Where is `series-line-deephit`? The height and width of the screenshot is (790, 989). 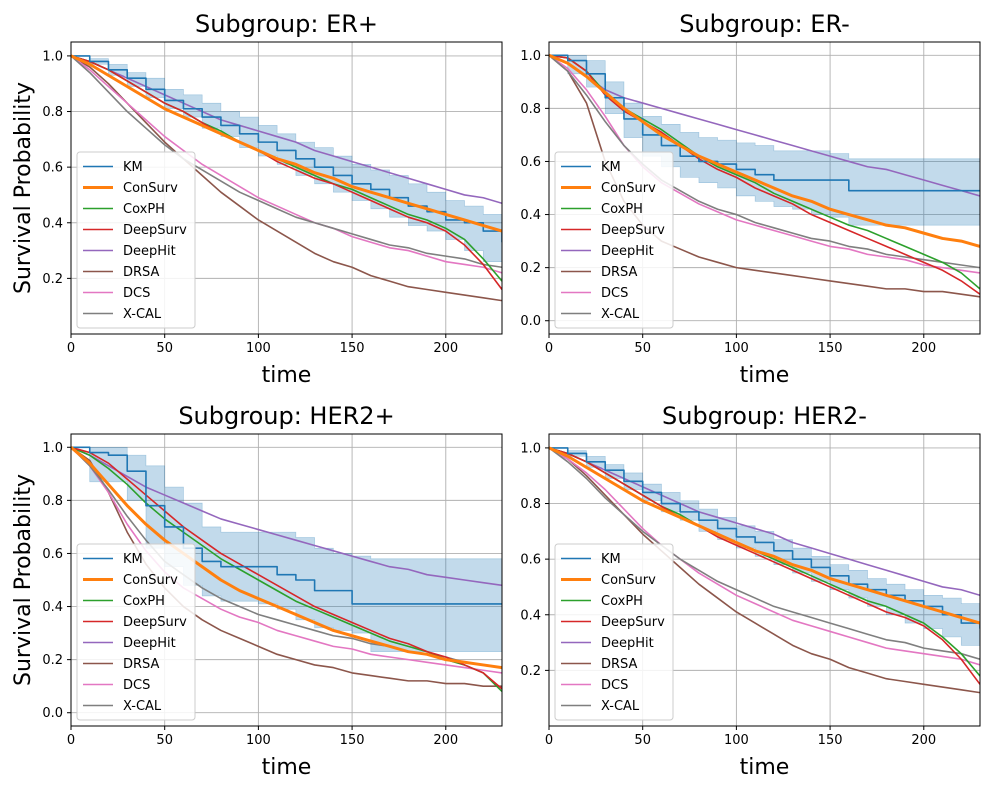 series-line-deephit is located at coordinates (764, 125).